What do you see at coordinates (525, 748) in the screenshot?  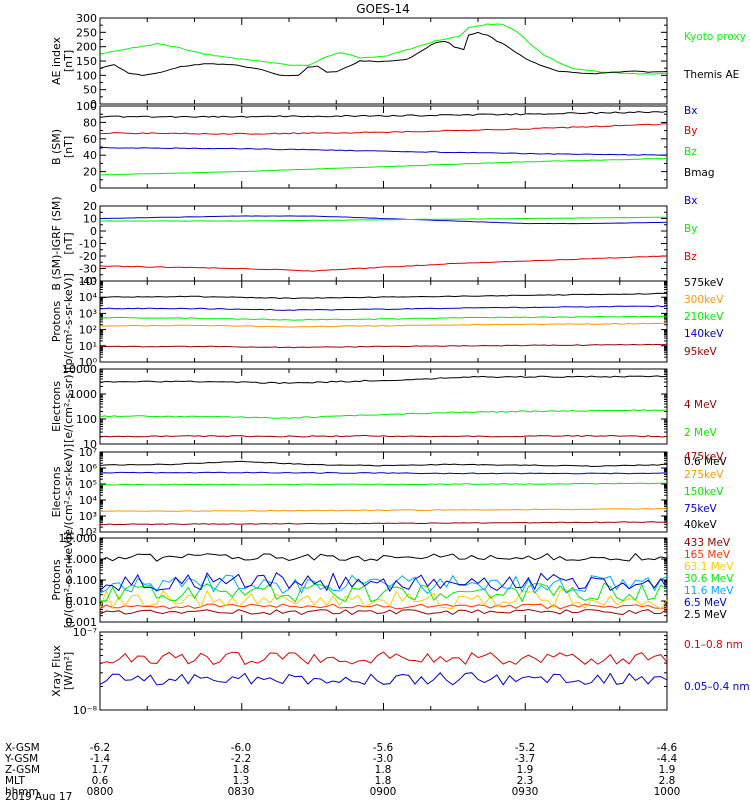 I see `x-tick-label: -5.2` at bounding box center [525, 748].